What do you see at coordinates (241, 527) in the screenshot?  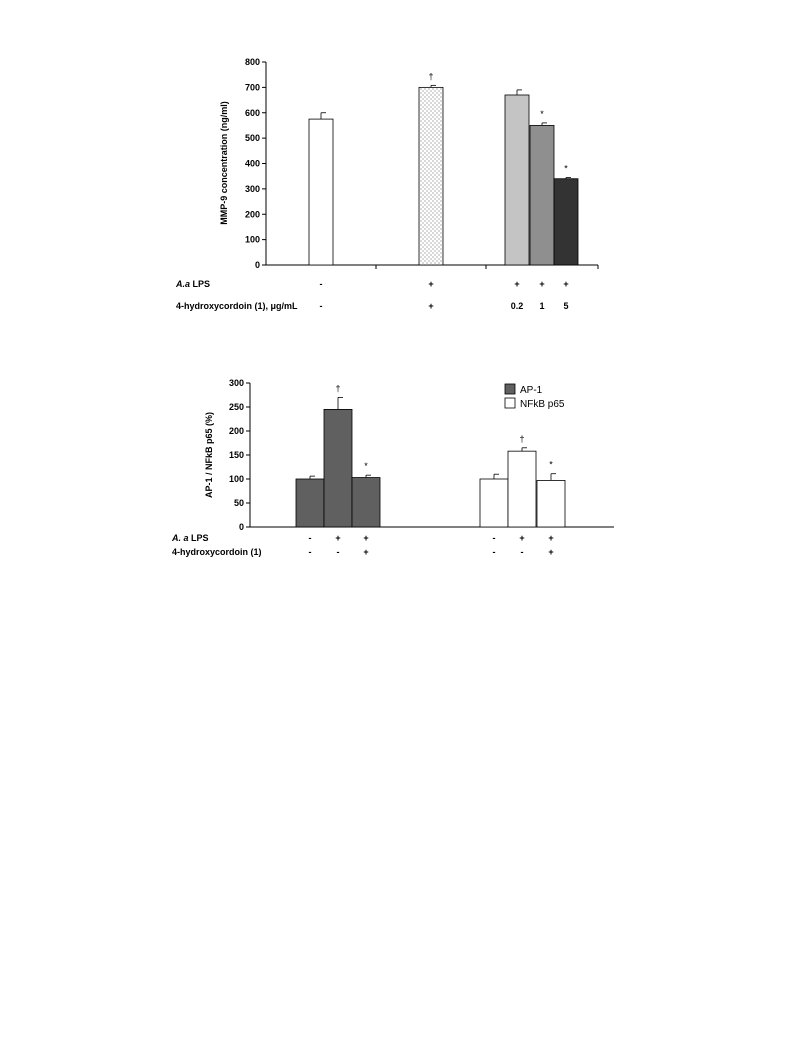 I see `c2-y-tick-label: 0` at bounding box center [241, 527].